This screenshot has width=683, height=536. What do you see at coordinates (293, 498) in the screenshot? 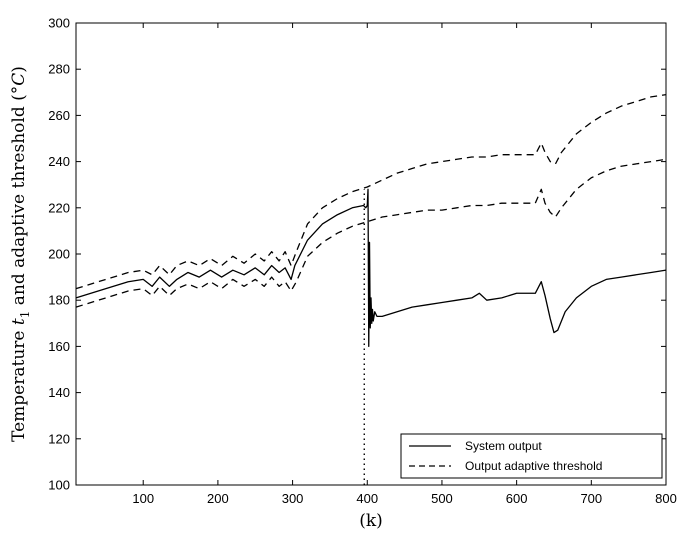
I see `x-tick-label: 300` at bounding box center [293, 498].